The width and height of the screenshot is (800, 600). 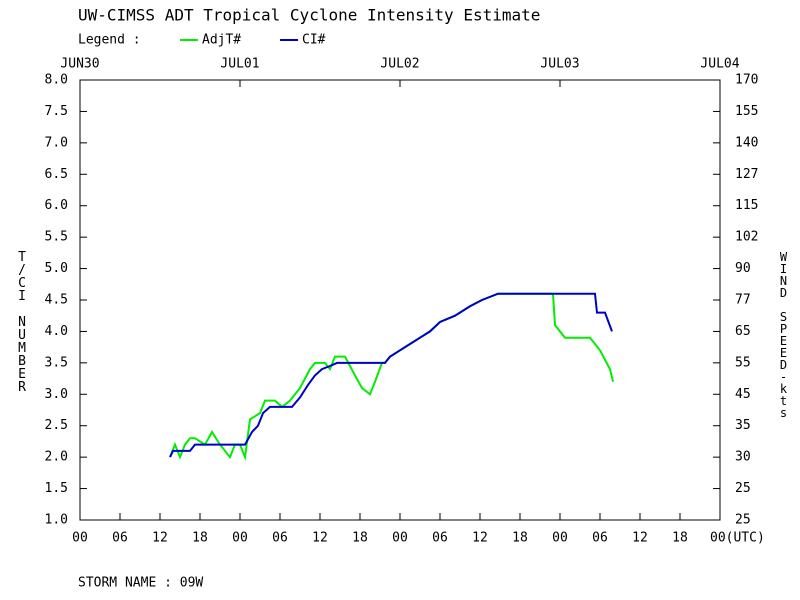 I want to click on date-tick-label: JUN30, so click(x=79, y=64).